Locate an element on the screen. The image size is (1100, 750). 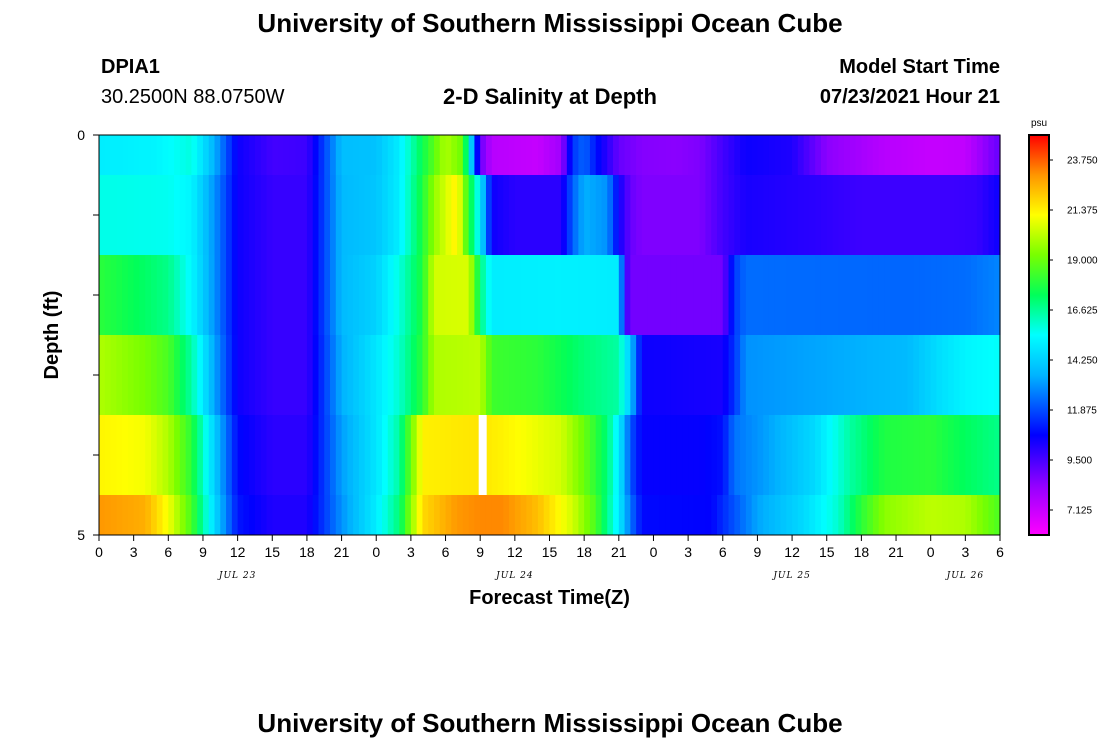
x-tick-label: 12 is located at coordinates (792, 552).